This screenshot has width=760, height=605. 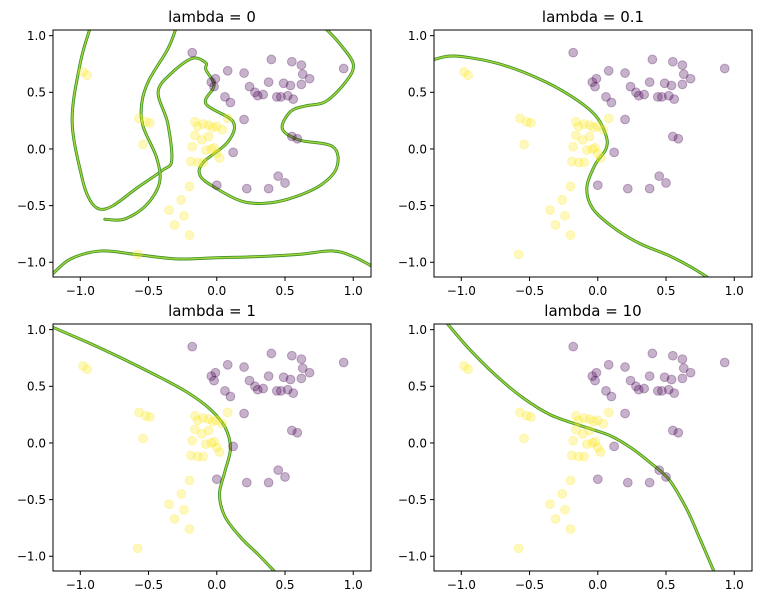 I want to click on x-tick-label: 1.0, so click(x=734, y=291).